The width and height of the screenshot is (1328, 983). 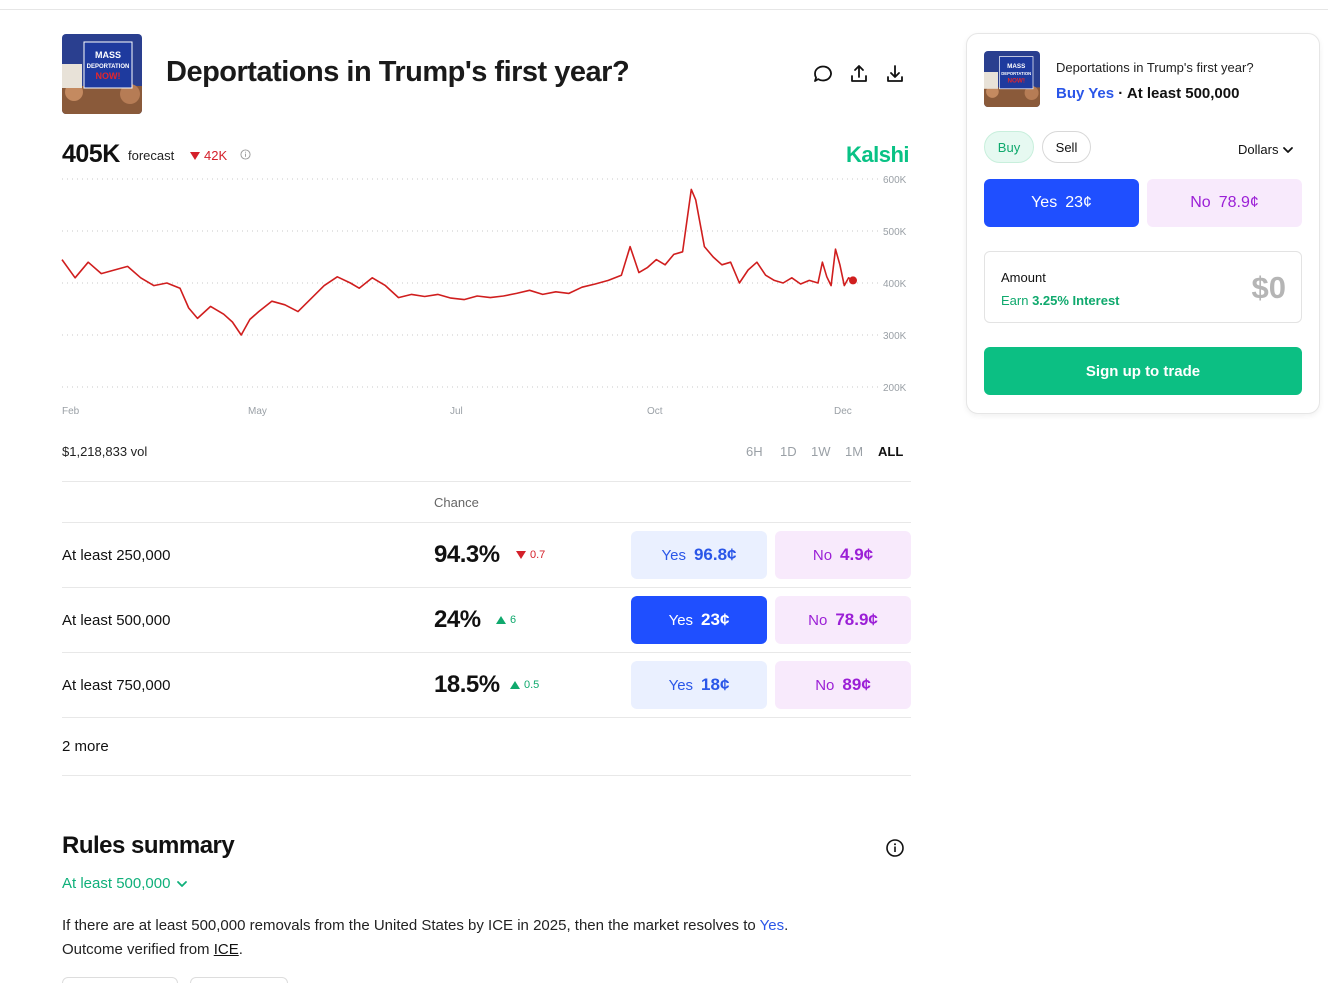 I want to click on latest-point, so click(x=853, y=280).